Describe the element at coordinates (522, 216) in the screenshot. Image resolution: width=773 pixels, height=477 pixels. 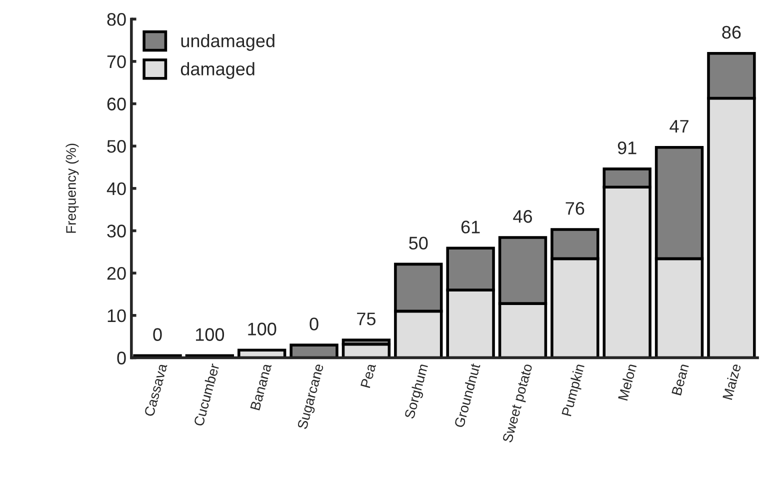
I see `annotation: 46` at that location.